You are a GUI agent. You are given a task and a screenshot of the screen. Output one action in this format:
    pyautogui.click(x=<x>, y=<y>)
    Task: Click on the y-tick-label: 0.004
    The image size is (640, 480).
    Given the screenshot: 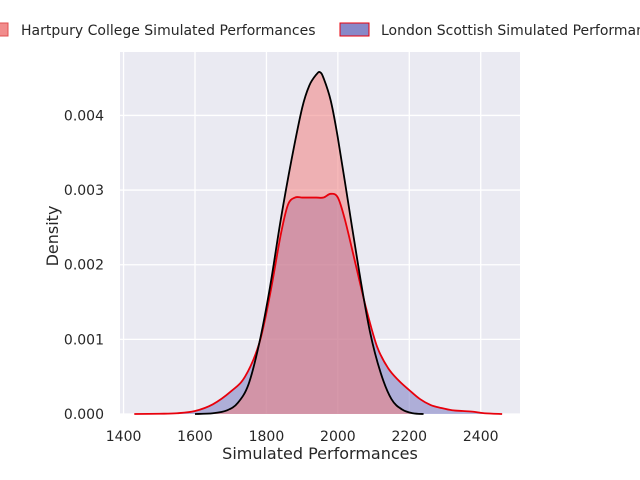 What is the action you would take?
    pyautogui.click(x=84, y=116)
    